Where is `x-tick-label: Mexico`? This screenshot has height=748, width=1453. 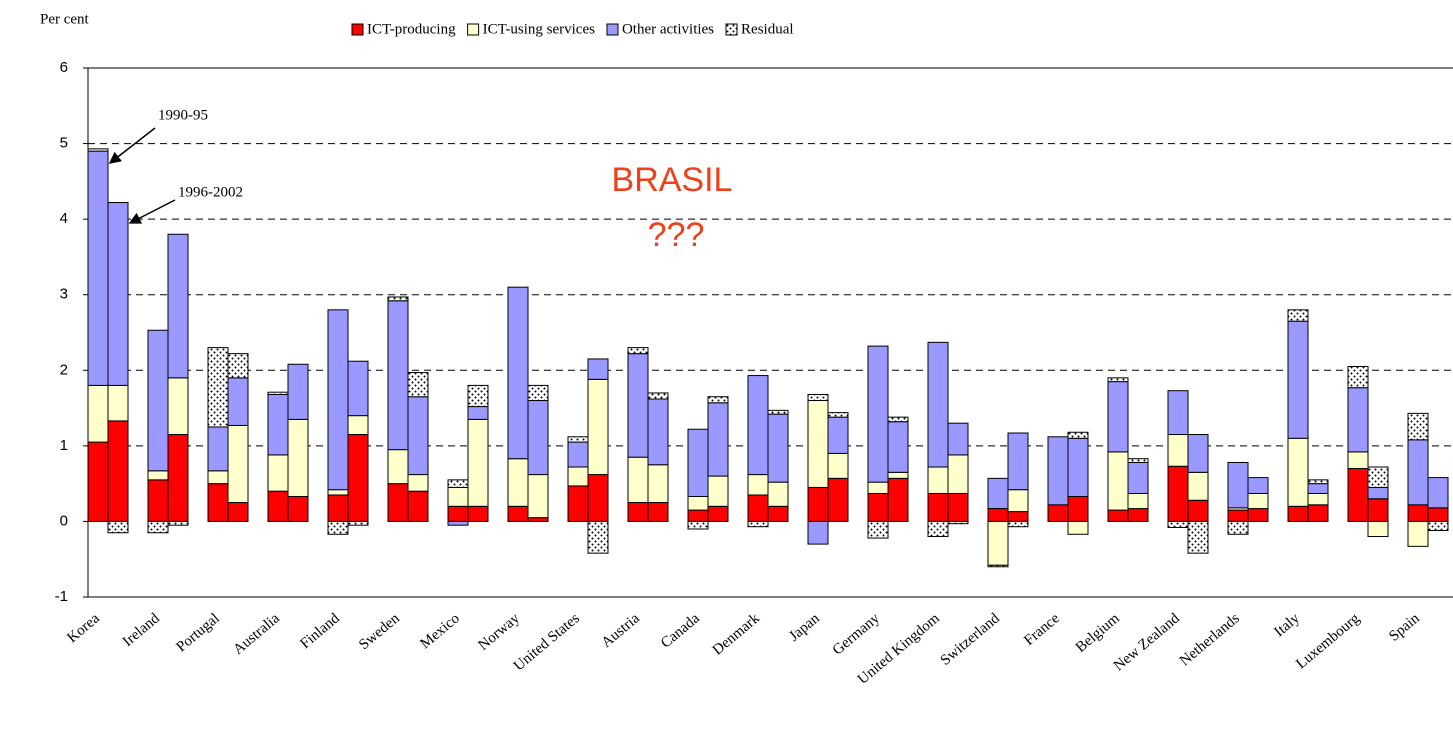
x-tick-label: Mexico is located at coordinates (439, 631).